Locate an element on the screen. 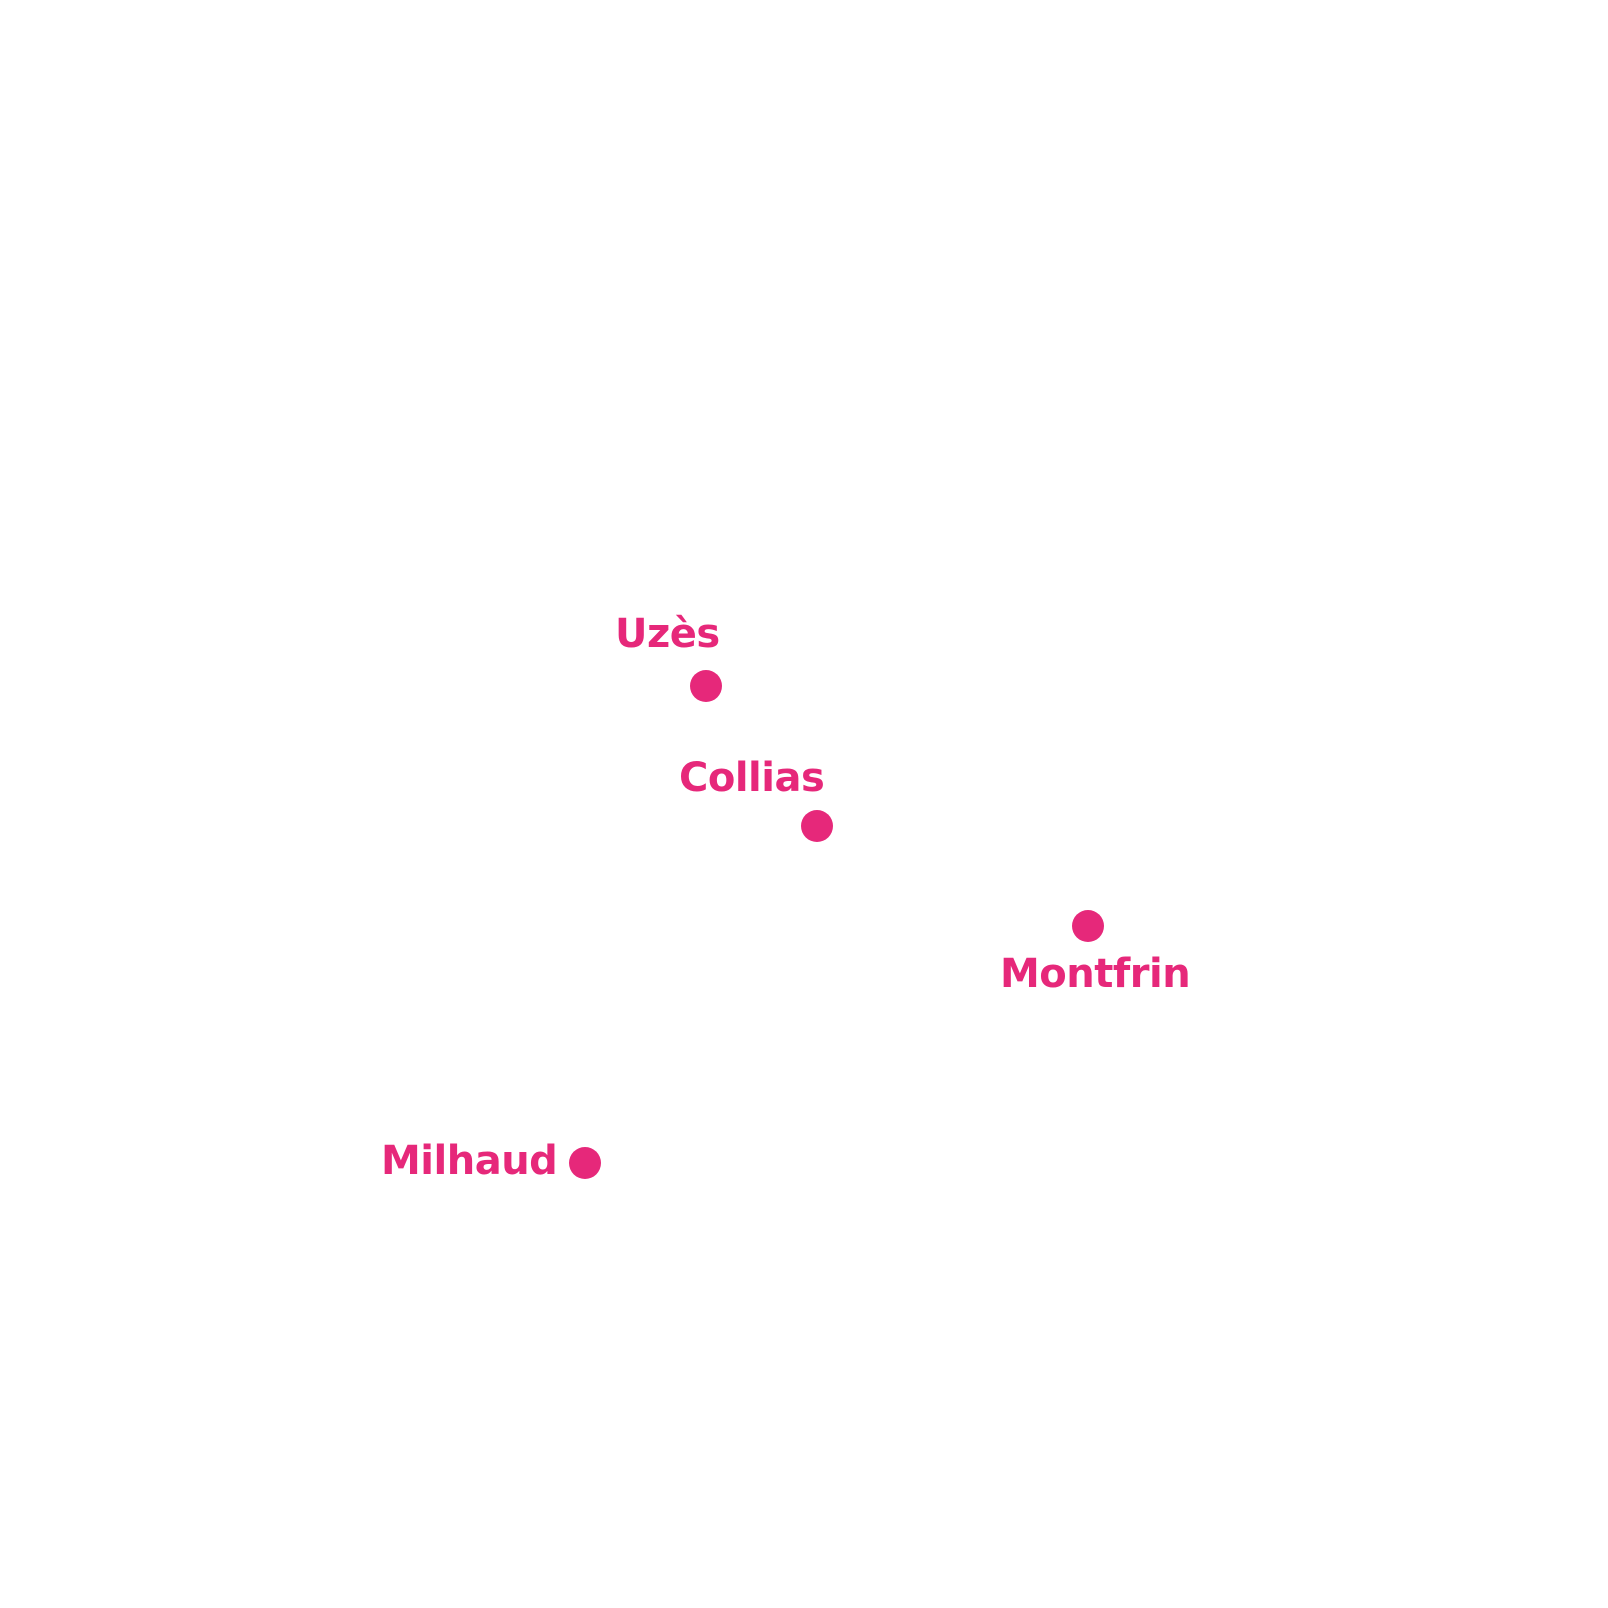 This screenshot has height=1608, width=1608. place-label-montfrin: Montfrin is located at coordinates (1095, 974).